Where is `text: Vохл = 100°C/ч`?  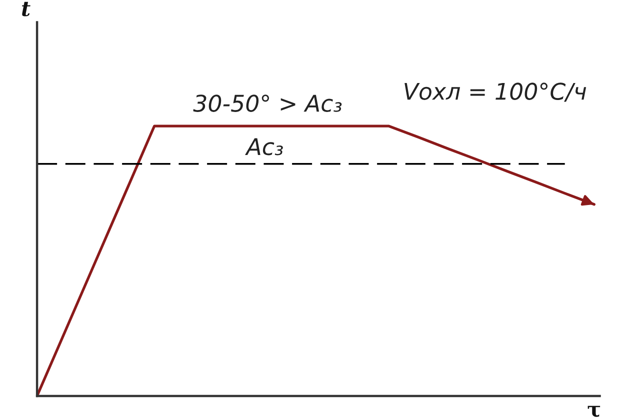
text: Vохл = 100°C/ч is located at coordinates (495, 92).